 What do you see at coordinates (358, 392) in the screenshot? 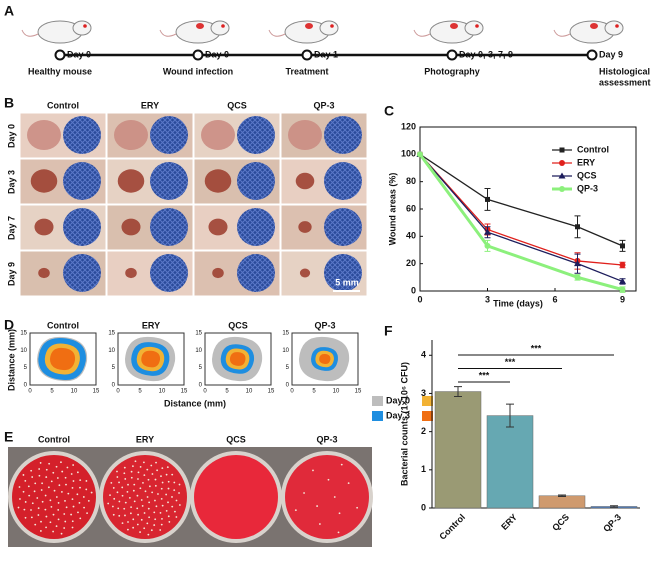
I see `contour-xtick: 15` at bounding box center [358, 392].